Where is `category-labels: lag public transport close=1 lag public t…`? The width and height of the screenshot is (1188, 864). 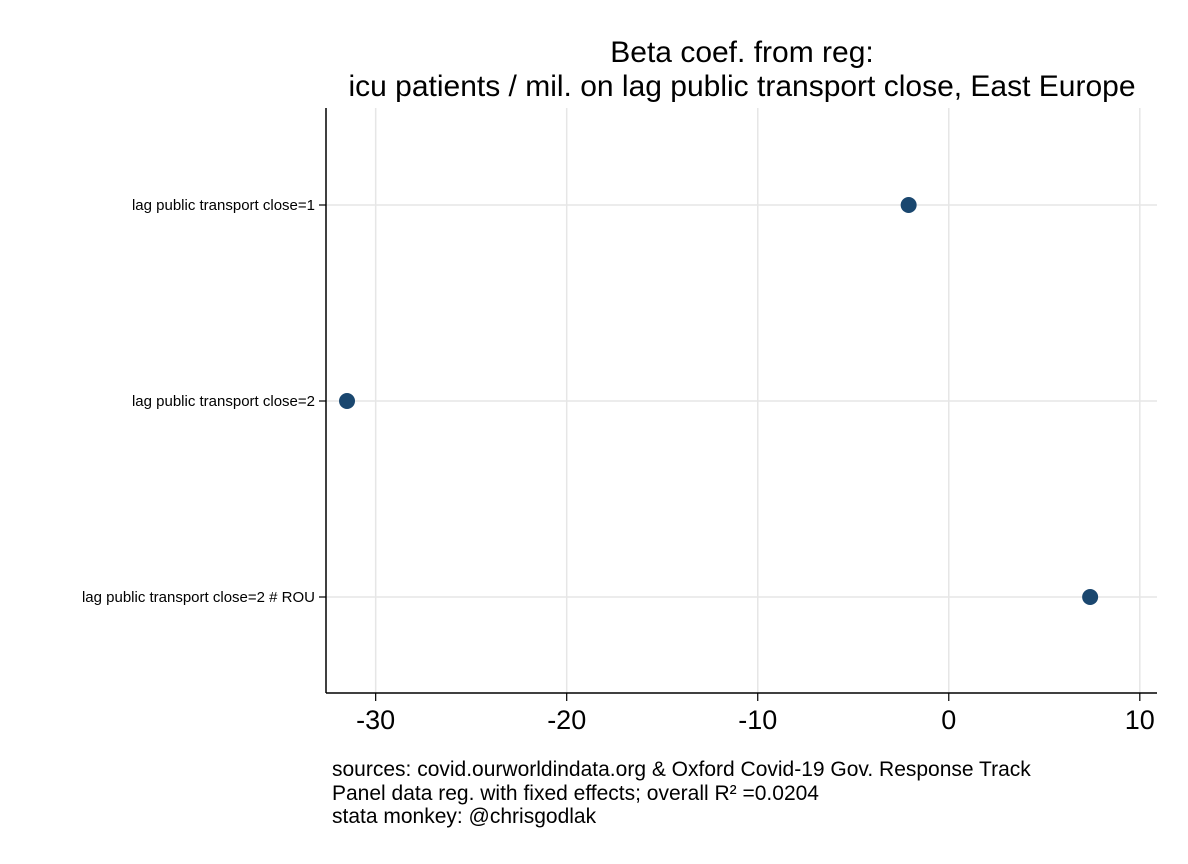
category-labels: lag public transport close=1 lag public t… is located at coordinates (204, 401).